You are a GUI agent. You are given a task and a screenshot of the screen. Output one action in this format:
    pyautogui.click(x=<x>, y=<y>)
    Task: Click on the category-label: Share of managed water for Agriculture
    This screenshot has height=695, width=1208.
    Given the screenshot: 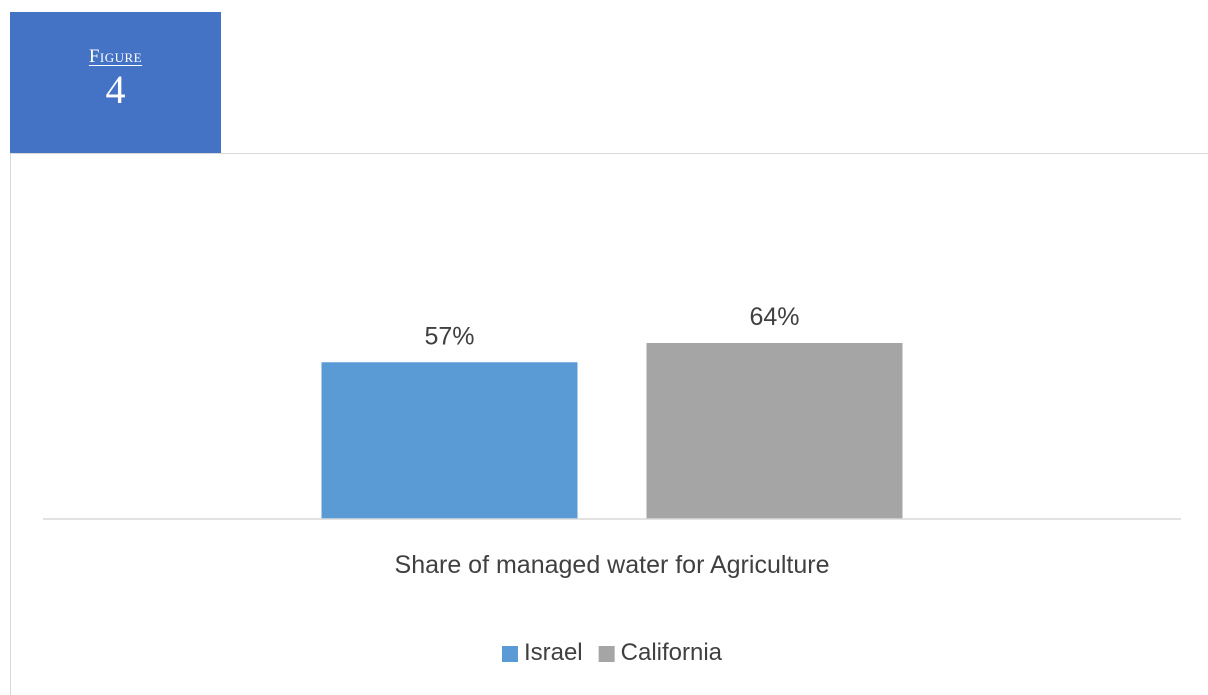 What is the action you would take?
    pyautogui.click(x=612, y=565)
    